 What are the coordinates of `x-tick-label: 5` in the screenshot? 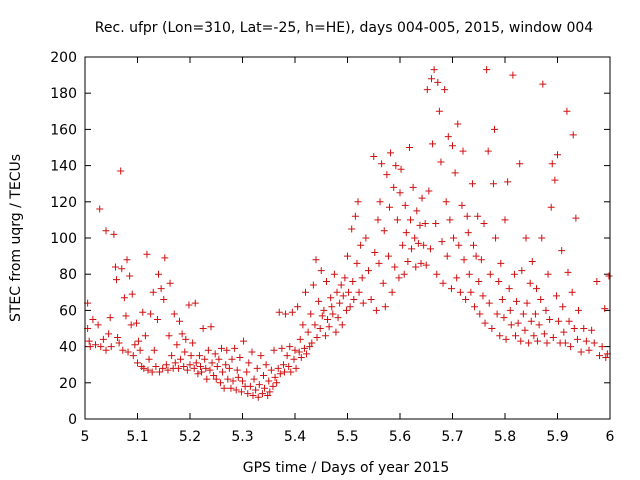 It's located at (85, 437).